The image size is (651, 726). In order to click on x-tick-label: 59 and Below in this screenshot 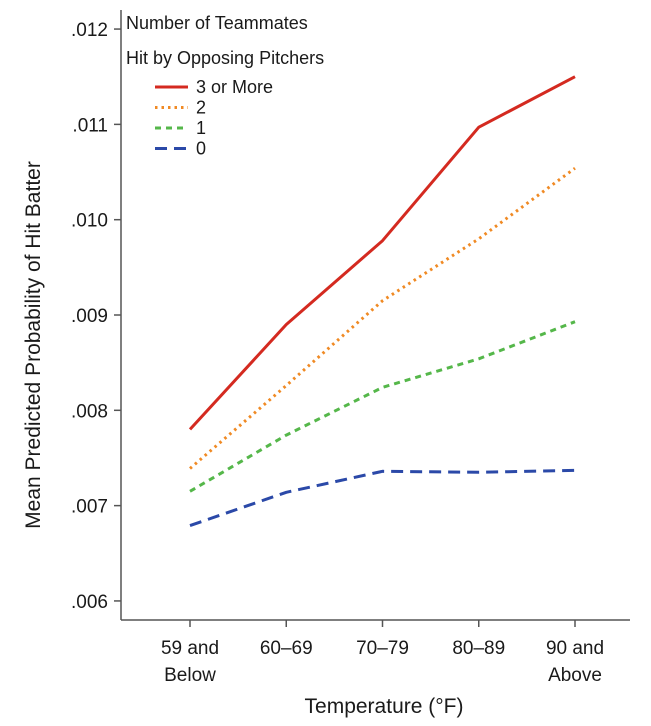, I will do `click(190, 662)`.